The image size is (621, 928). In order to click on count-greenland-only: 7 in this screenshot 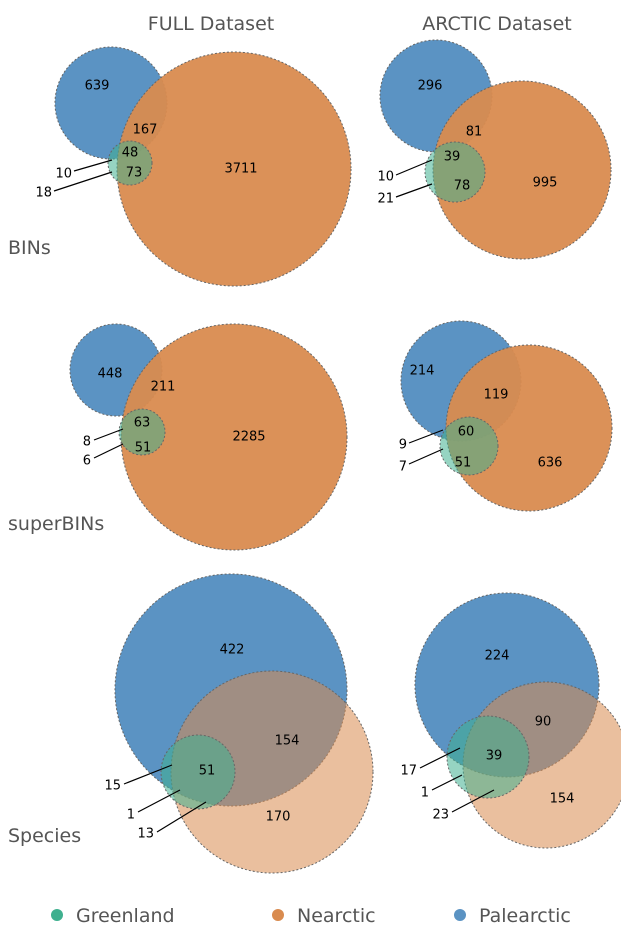, I will do `click(403, 467)`.